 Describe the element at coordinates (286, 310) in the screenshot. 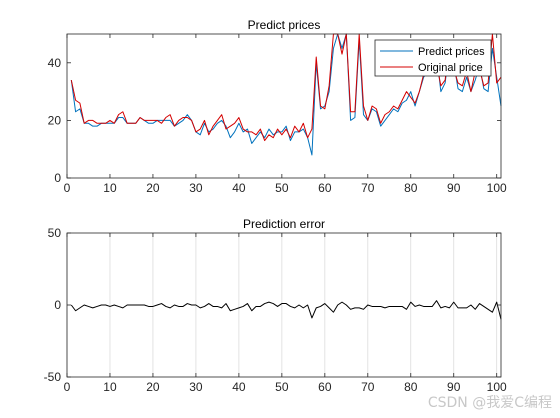

I see `series-line-error` at that location.